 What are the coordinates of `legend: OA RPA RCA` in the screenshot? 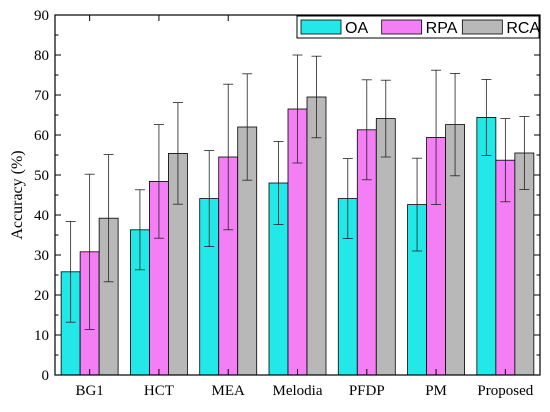 It's located at (418, 27).